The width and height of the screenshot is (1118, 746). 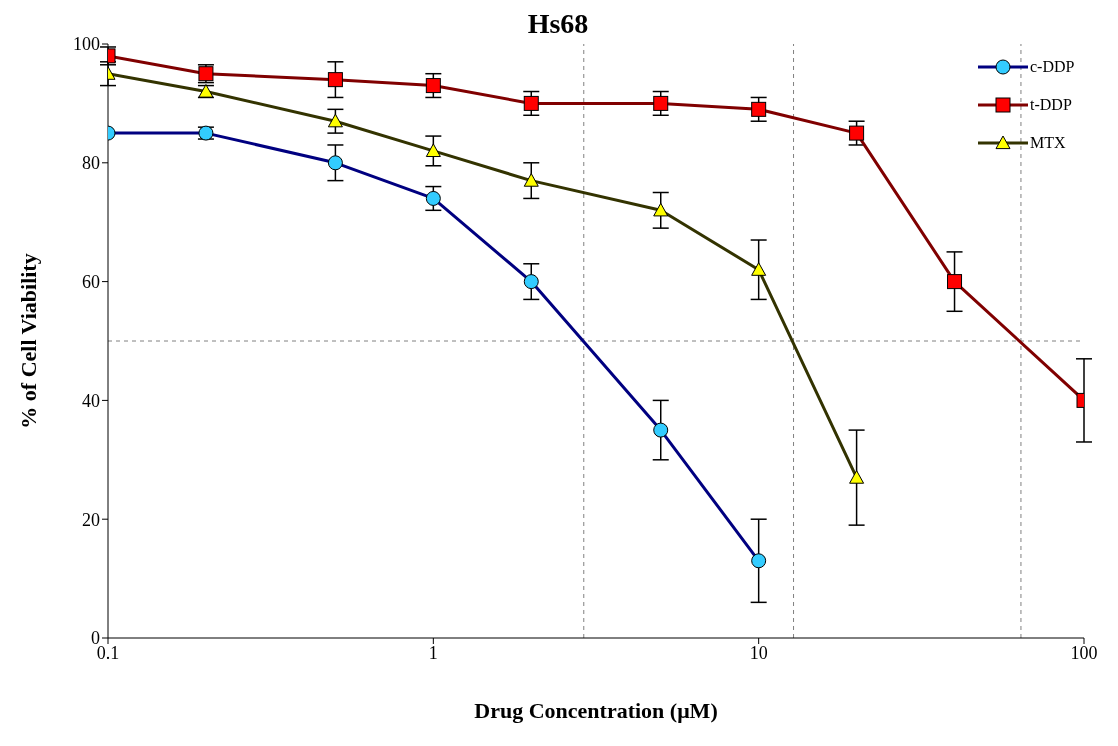 What do you see at coordinates (91, 519) in the screenshot?
I see `y-tick-label: 20` at bounding box center [91, 519].